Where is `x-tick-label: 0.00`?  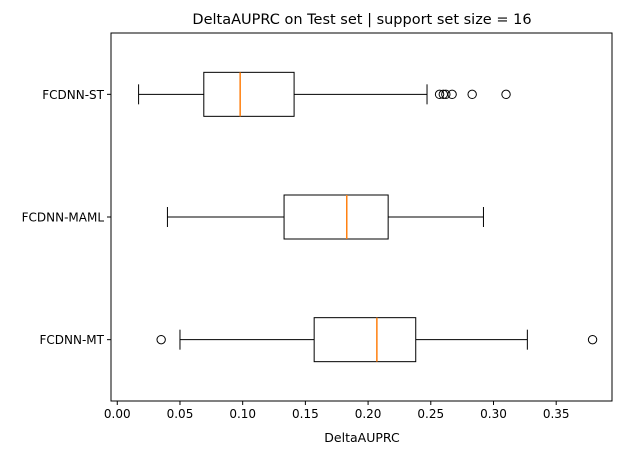 x-tick-label: 0.00 is located at coordinates (117, 414).